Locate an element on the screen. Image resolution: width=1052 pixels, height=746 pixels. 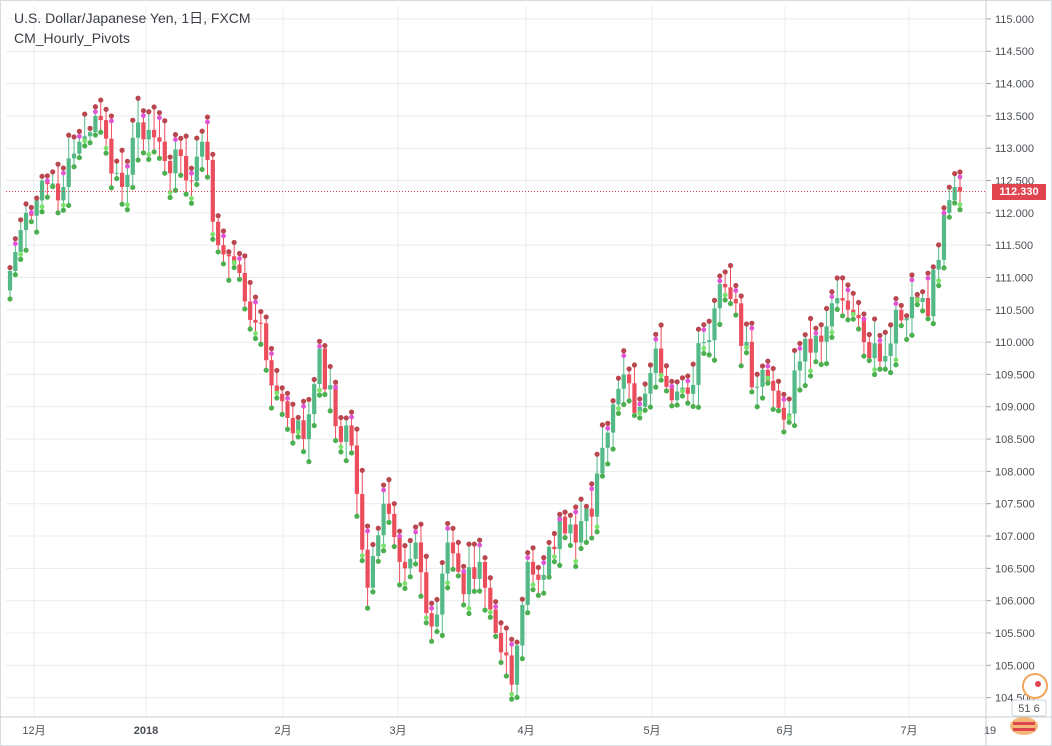
y-tick-label: 111.000 is located at coordinates (1014, 278).